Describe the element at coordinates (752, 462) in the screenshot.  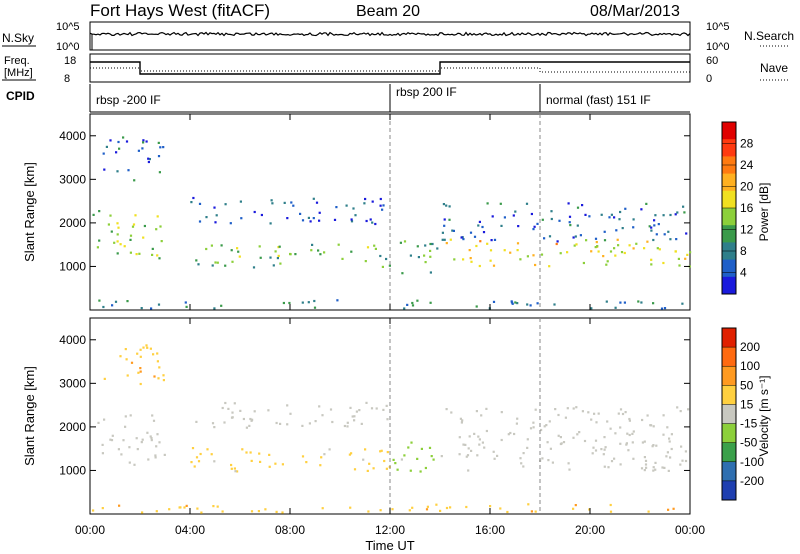
I see `velocity-cbar-ticklabel-6: -100` at that location.